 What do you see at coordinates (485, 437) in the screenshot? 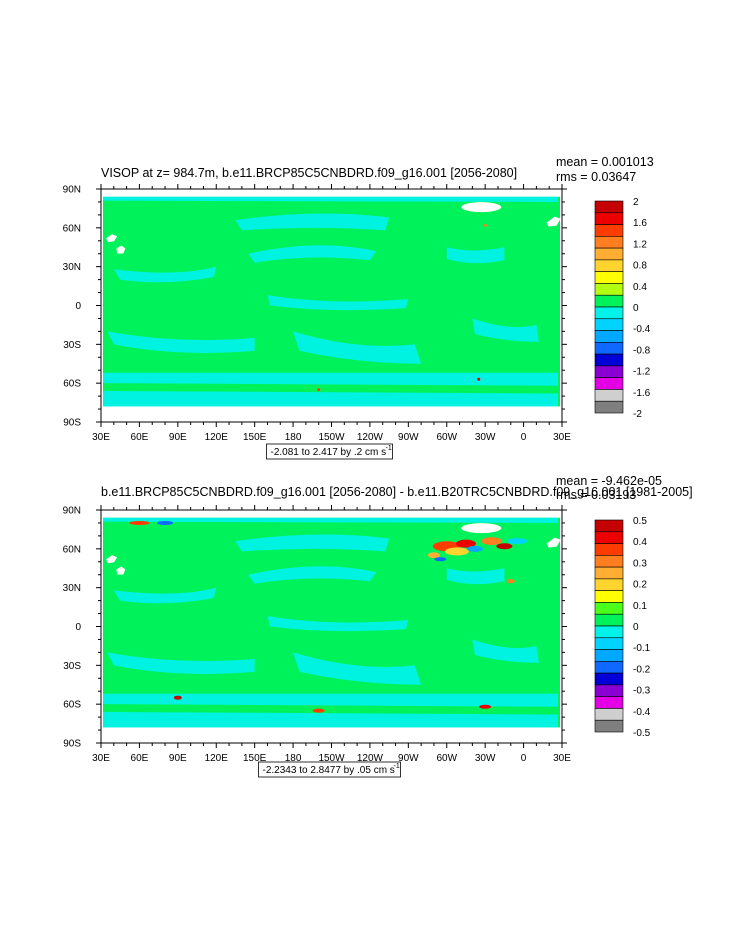
I see `x-tick-label: 30W` at bounding box center [485, 437].